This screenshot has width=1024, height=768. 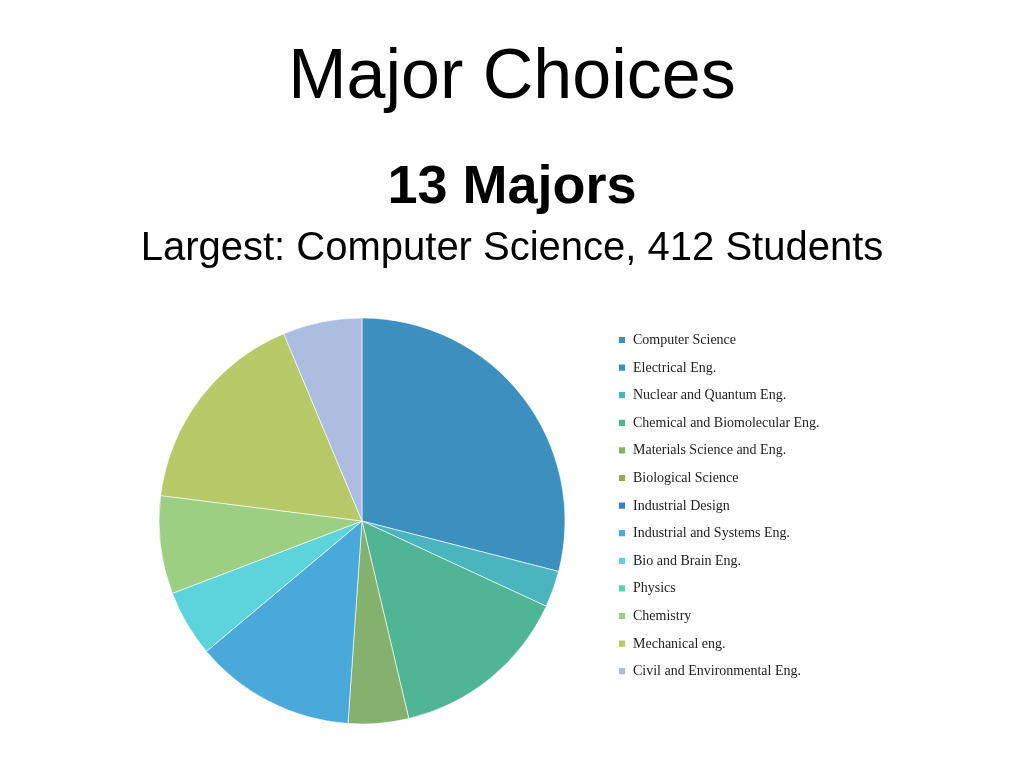 What do you see at coordinates (726, 422) in the screenshot?
I see `legend-label: Chemical and Biomolecular Eng.` at bounding box center [726, 422].